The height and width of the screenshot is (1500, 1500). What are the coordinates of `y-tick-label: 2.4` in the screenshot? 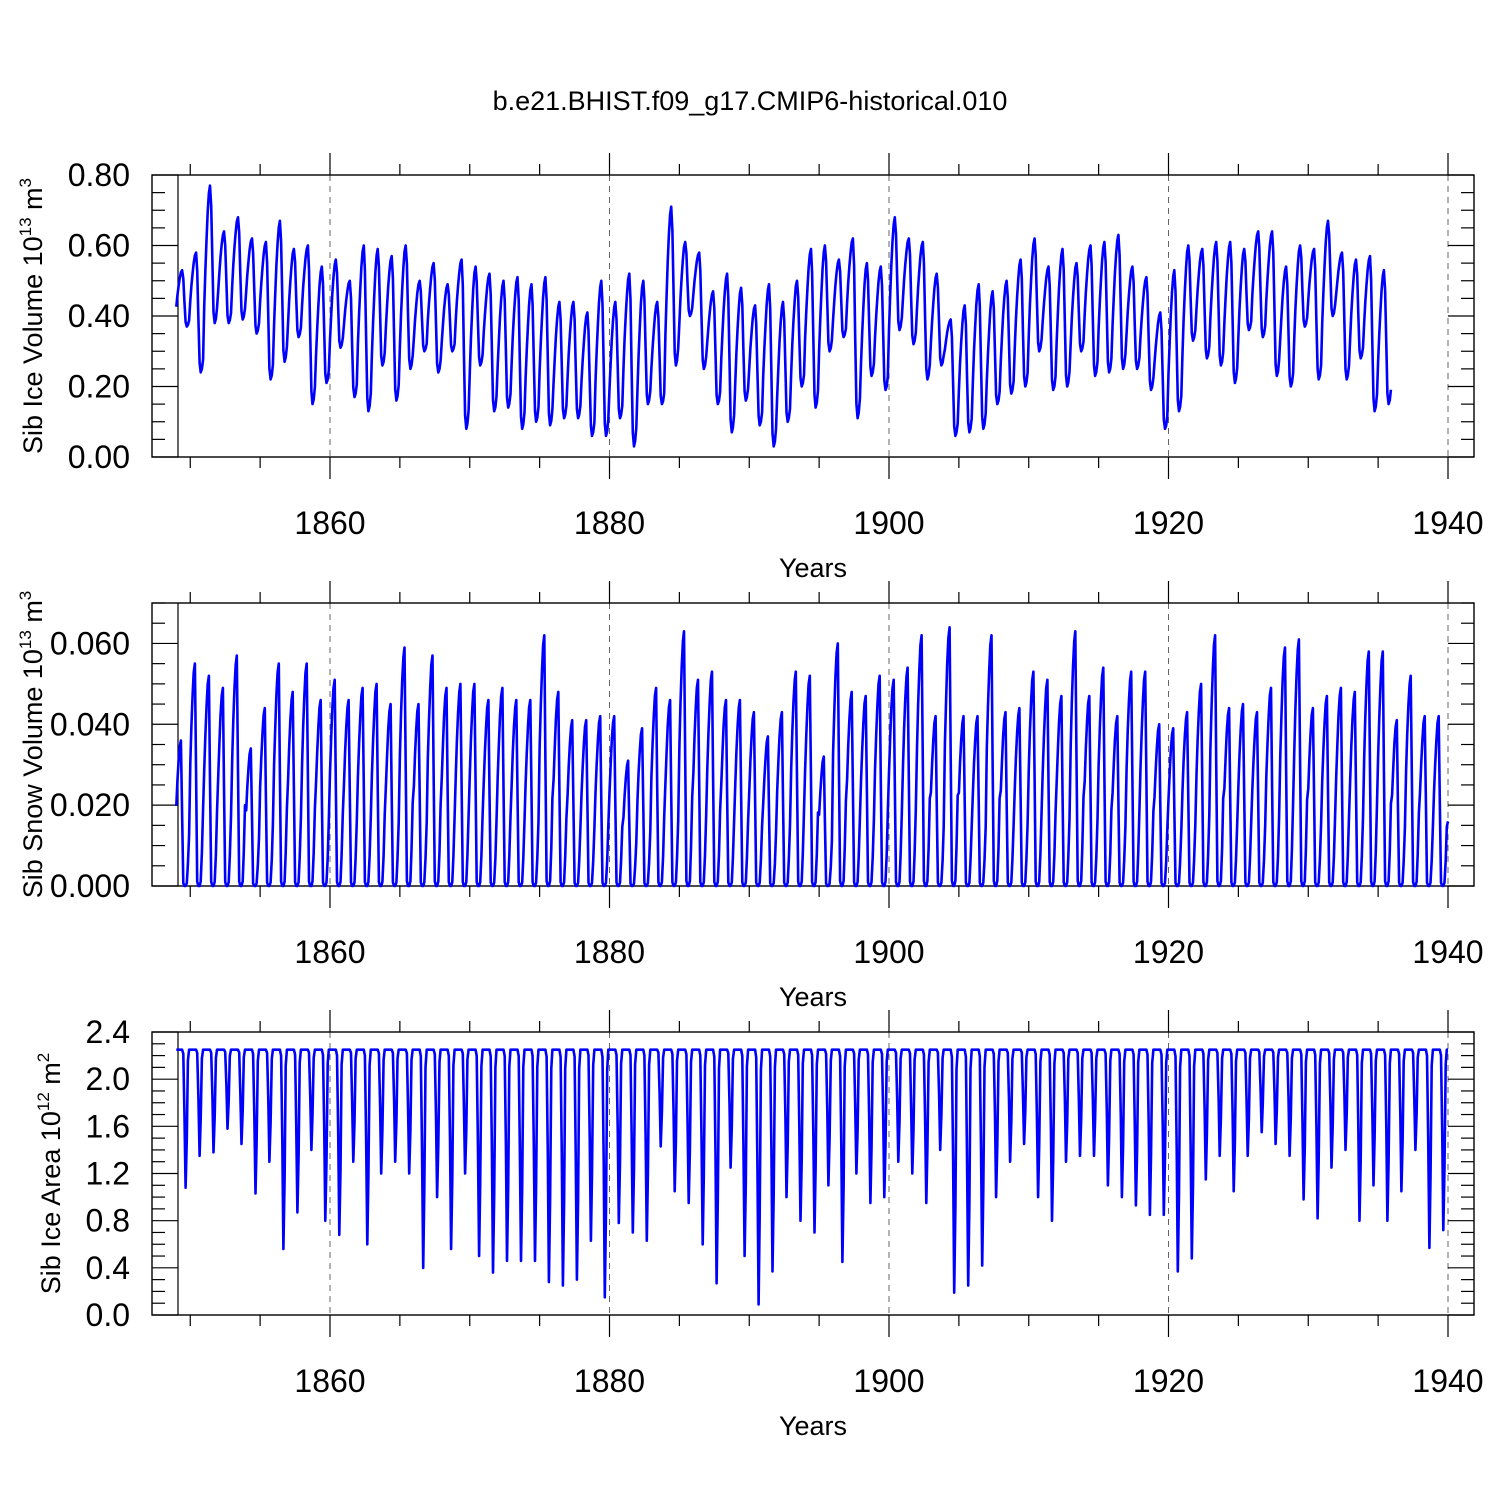 It's located at (108, 1032).